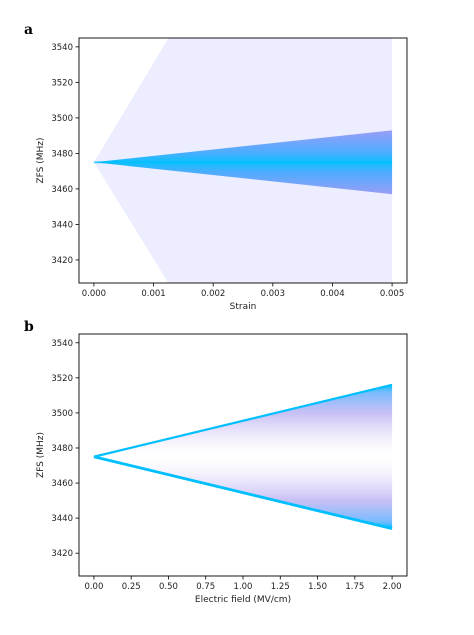 This screenshot has width=474, height=635. I want to click on x-axis-label: Strain, so click(243, 307).